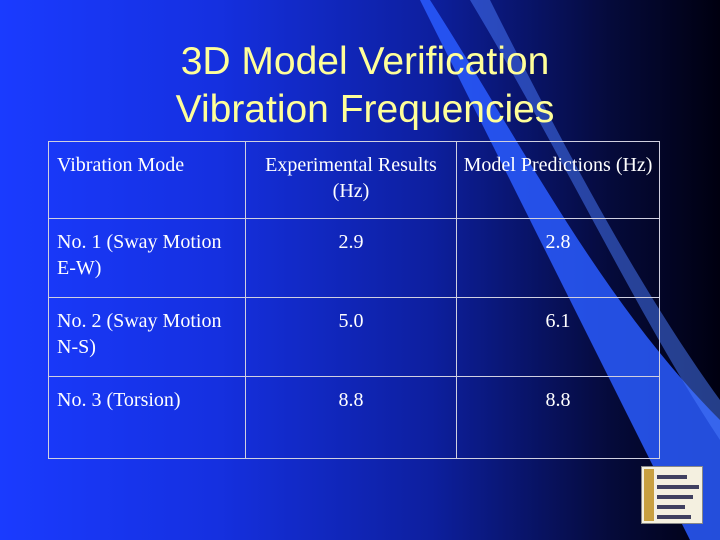  I want to click on header-vibration-mode: Vibration Mode, so click(147, 180).